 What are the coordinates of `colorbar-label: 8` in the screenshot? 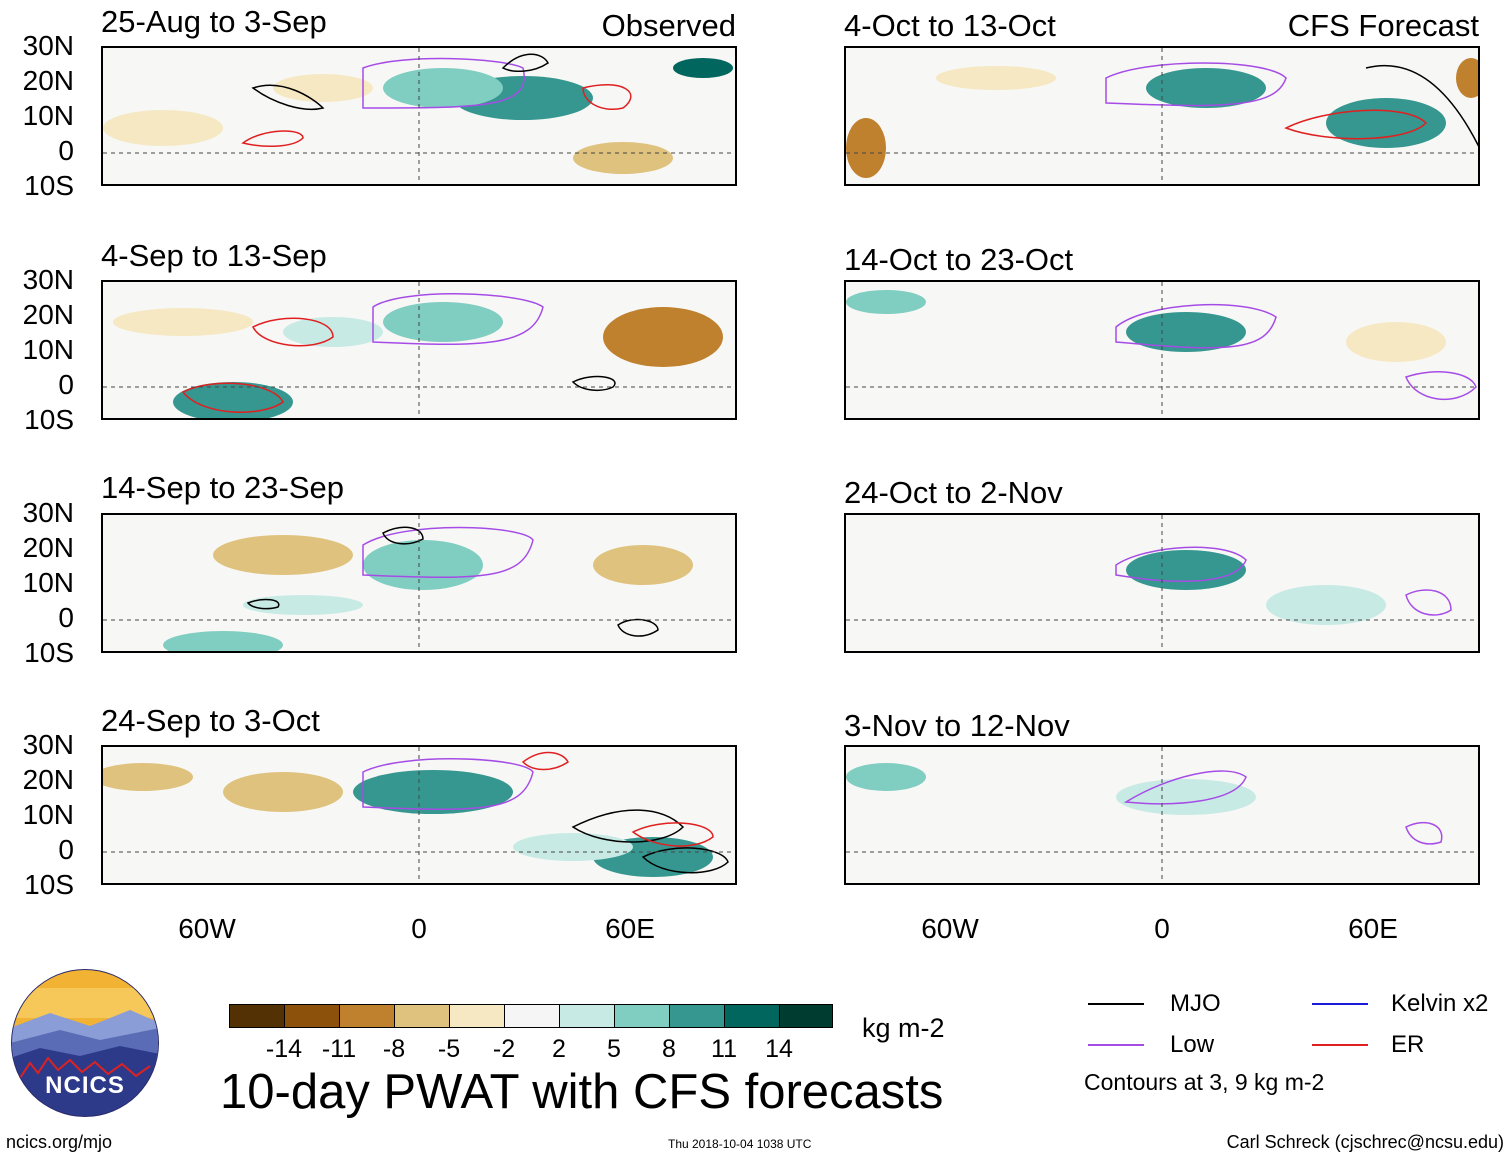 It's located at (669, 1049).